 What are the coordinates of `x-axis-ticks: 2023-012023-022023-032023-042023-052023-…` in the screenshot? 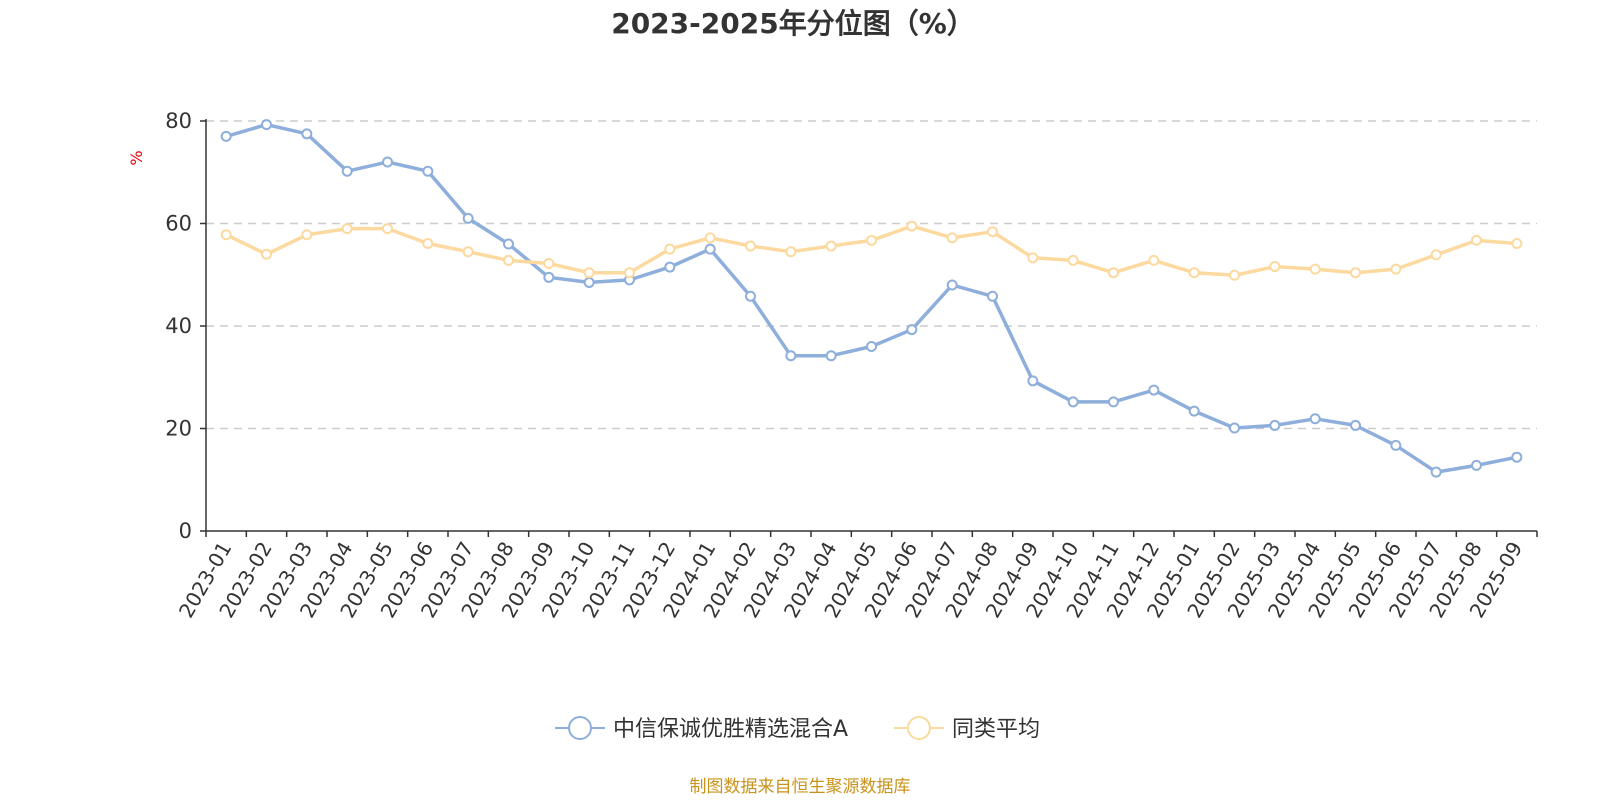 It's located at (856, 576).